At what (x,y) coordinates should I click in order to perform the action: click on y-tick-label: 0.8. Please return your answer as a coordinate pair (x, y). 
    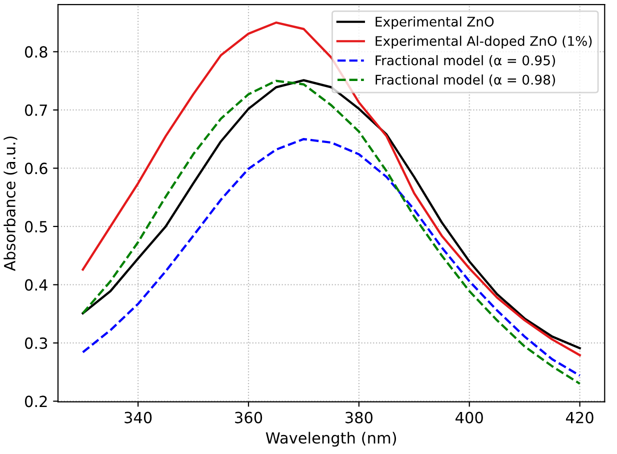
    Looking at the image, I should click on (36, 52).